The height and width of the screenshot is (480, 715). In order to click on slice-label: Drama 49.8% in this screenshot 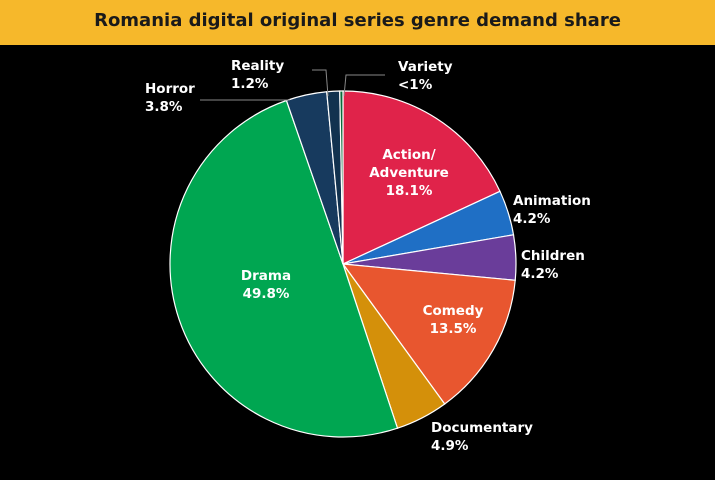, I will do `click(266, 285)`.